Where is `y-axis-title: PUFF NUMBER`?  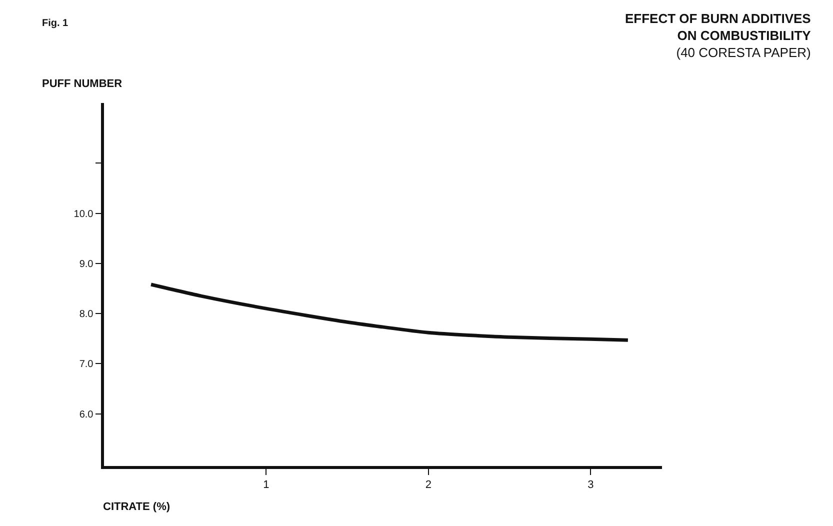 y-axis-title: PUFF NUMBER is located at coordinates (82, 84).